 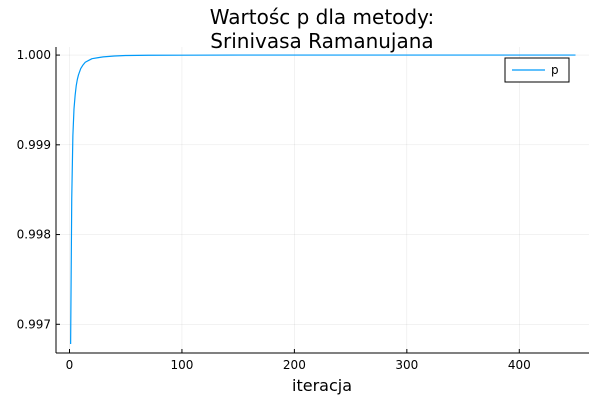 I want to click on legend-label-p: p, so click(x=555, y=70).